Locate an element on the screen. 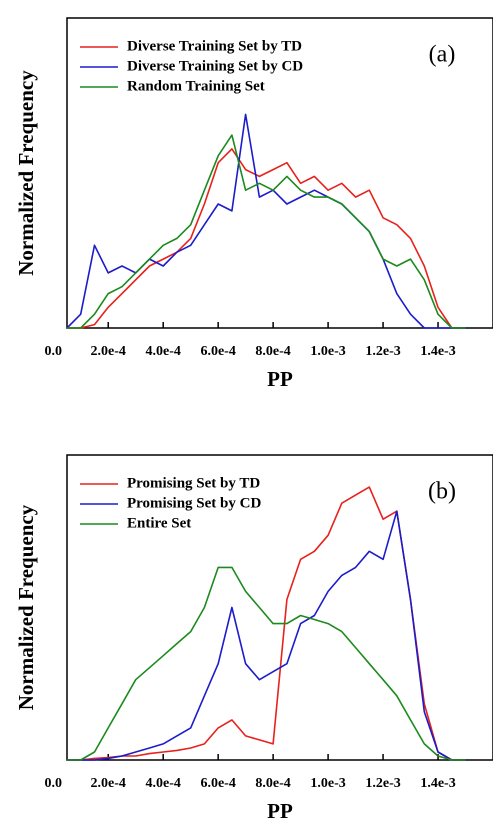 The image size is (493, 824). panel-label: (a) is located at coordinates (442, 55).